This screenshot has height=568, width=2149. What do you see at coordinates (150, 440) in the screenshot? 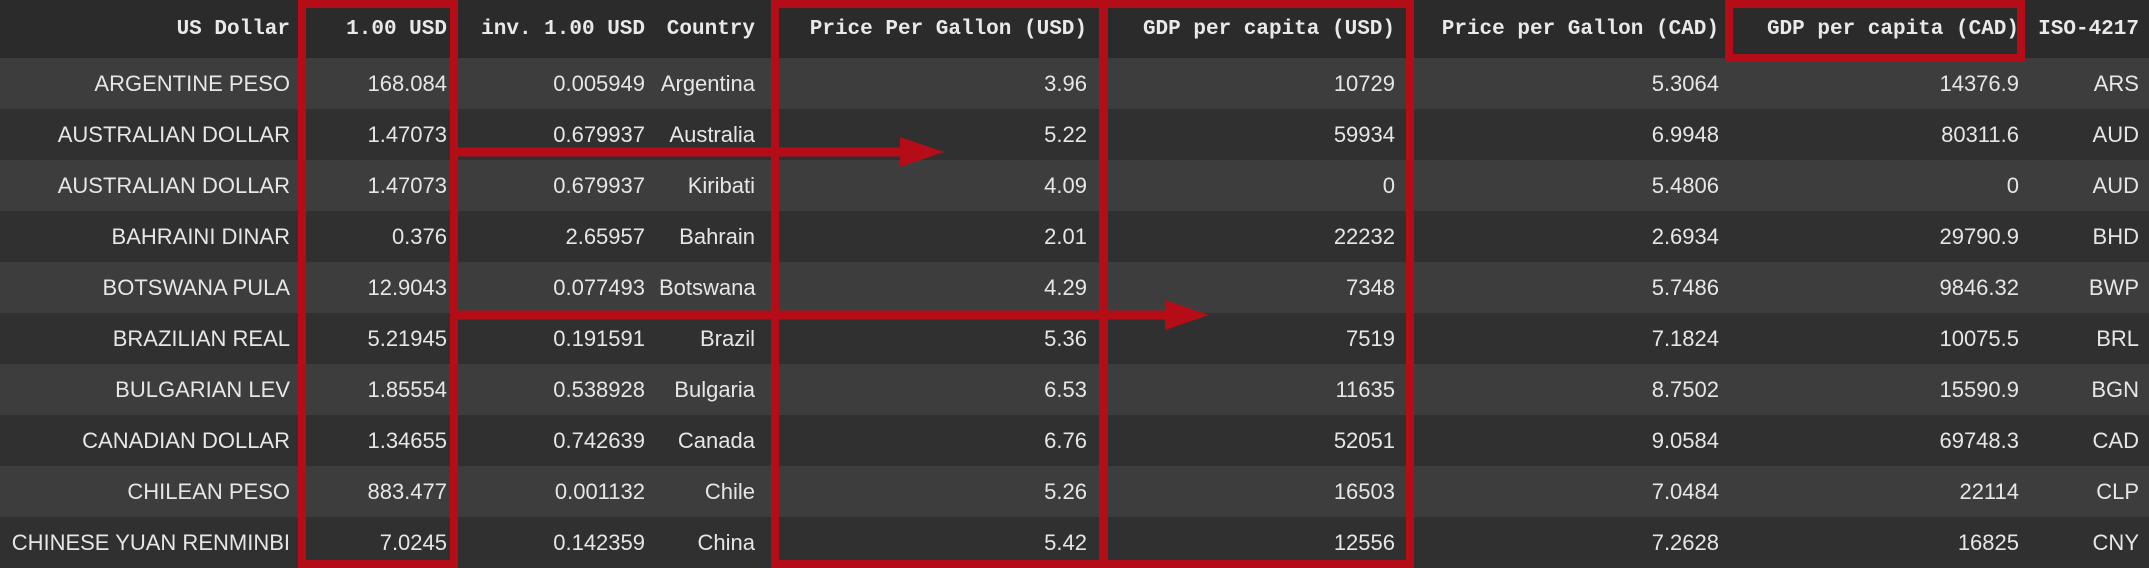
I see `table-cell: CANADIAN DOLLAR` at bounding box center [150, 440].